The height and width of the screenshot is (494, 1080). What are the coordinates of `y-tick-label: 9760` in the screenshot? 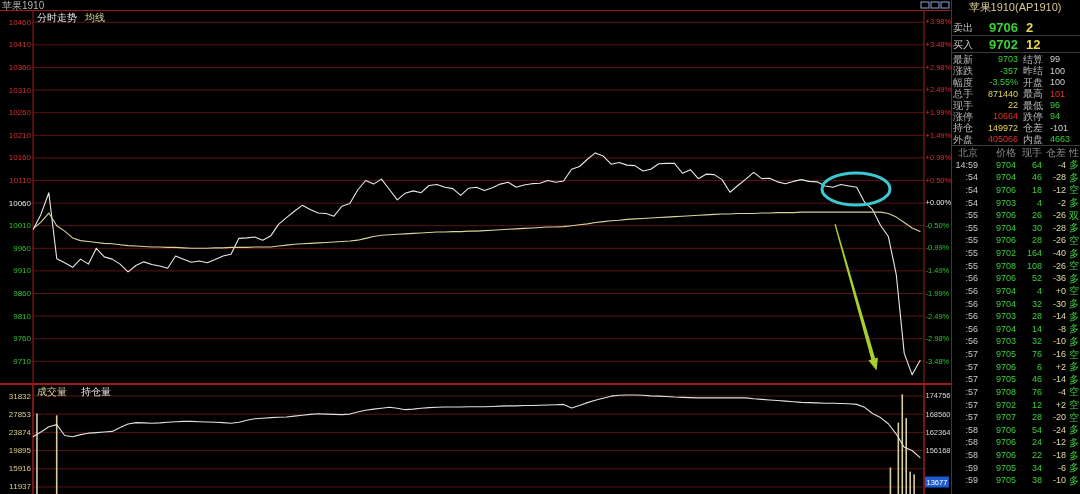 It's located at (22, 339).